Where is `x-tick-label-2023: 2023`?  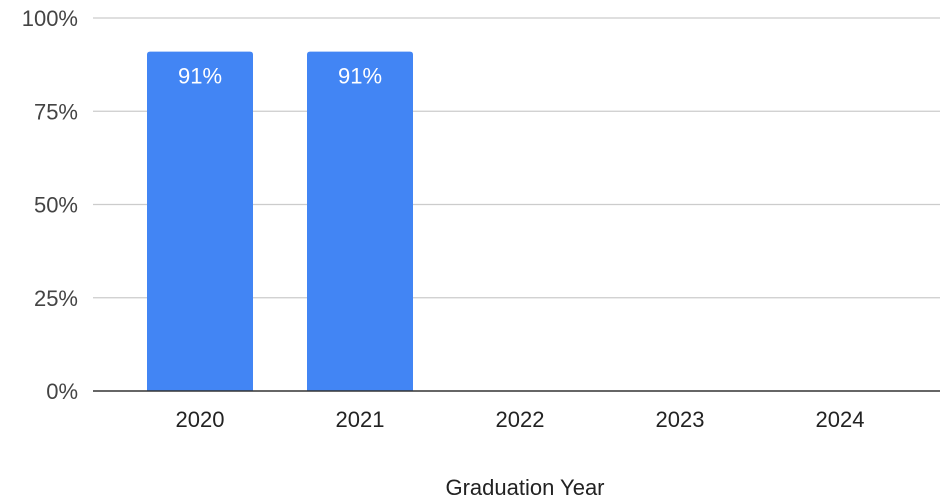
x-tick-label-2023: 2023 is located at coordinates (680, 419).